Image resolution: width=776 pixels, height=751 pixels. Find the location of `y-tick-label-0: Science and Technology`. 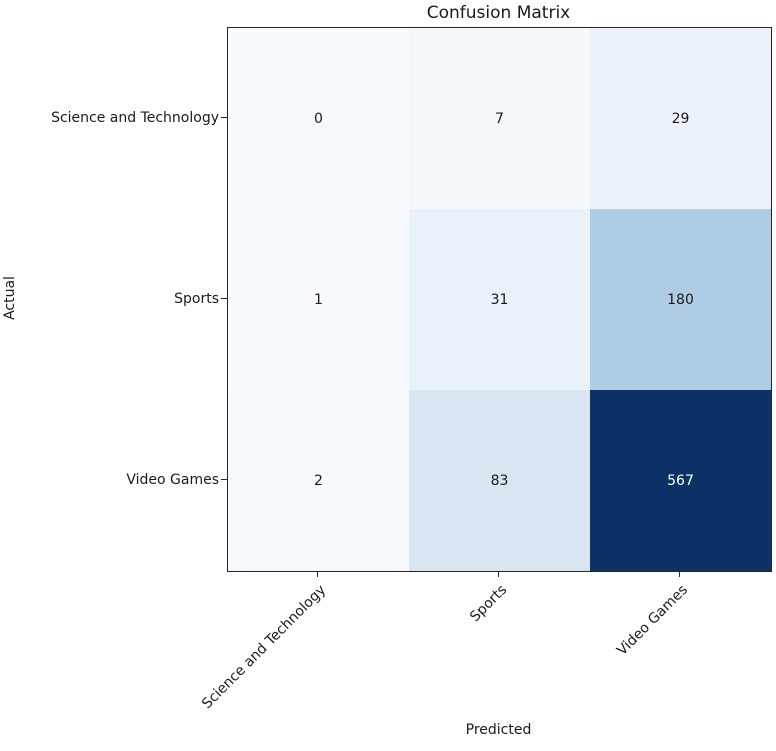

y-tick-label-0: Science and Technology is located at coordinates (135, 117).